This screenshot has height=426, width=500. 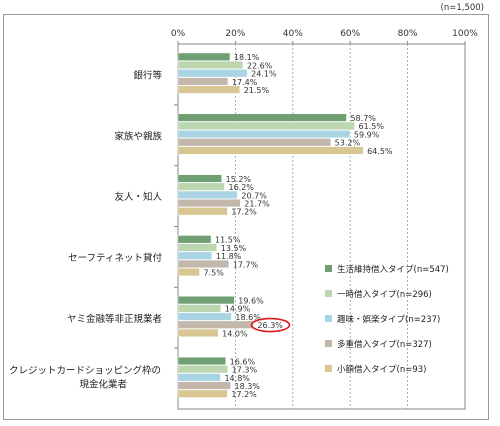 I want to click on legend-label: 多重借入タイプ(n=327), so click(x=384, y=344).